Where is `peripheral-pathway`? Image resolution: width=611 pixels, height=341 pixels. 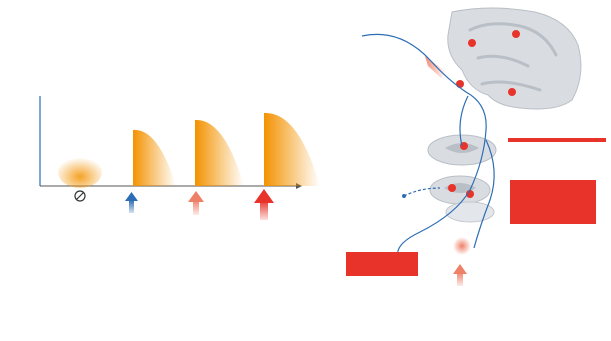 peripheral-pathway is located at coordinates (484, 194).